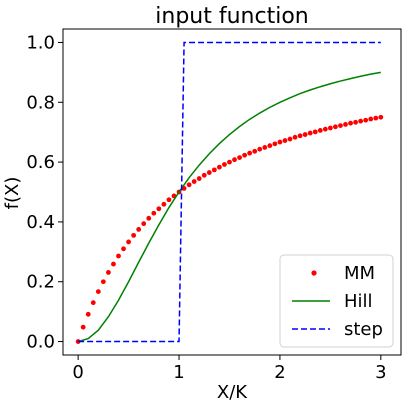 This screenshot has height=413, width=406. I want to click on legend-label-mm: MM, so click(359, 273).